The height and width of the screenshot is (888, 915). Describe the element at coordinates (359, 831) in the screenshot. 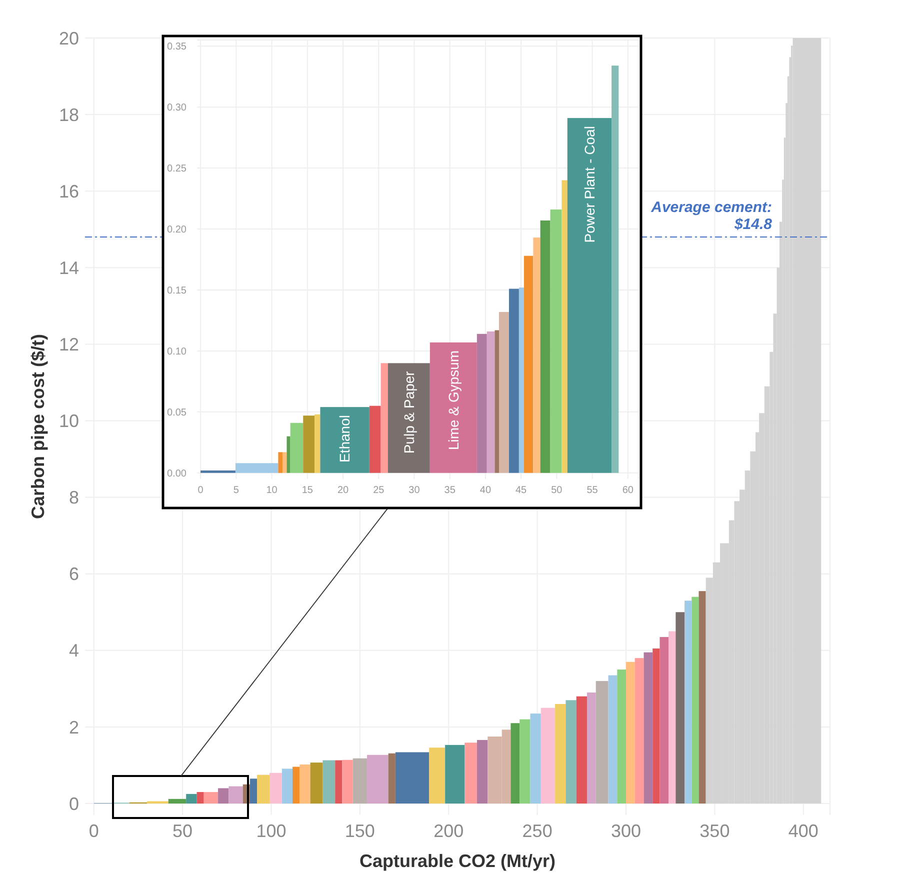

I see `x-tick-label: 150` at that location.